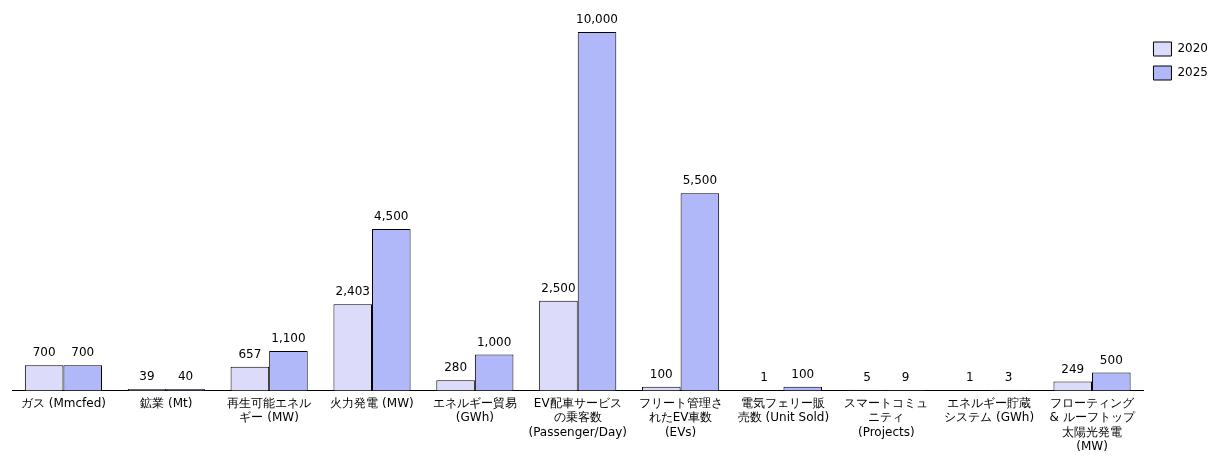  What do you see at coordinates (288, 338) in the screenshot?
I see `data-label: 1,100` at bounding box center [288, 338].